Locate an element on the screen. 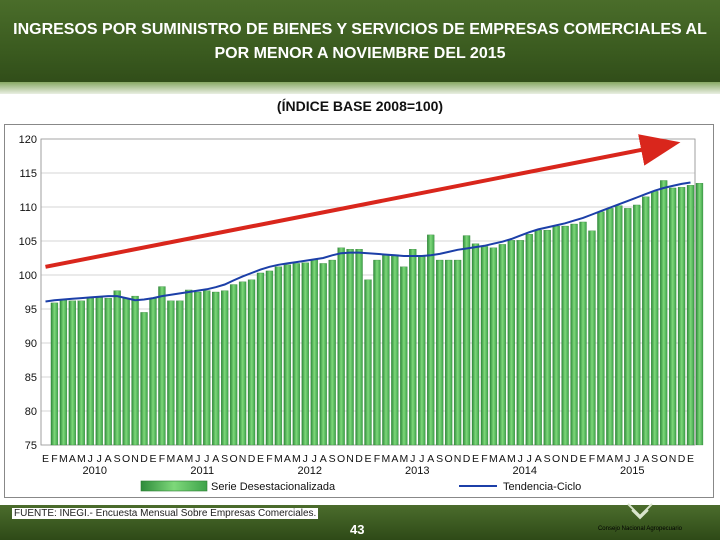  x-year-label: 2014 is located at coordinates (525, 471).